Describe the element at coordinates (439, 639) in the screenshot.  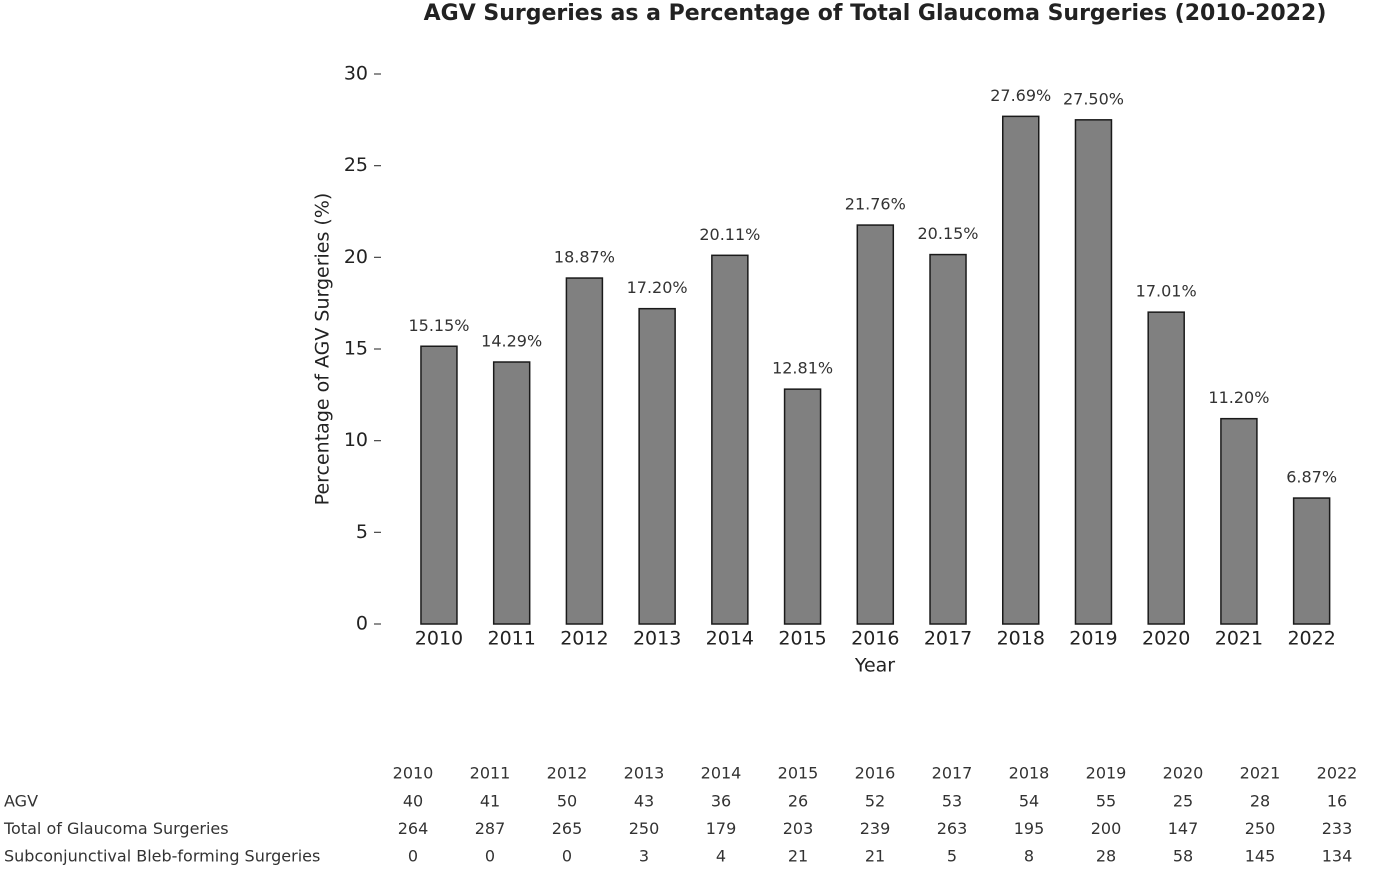
I see `x-tick-label: 2010` at that location.